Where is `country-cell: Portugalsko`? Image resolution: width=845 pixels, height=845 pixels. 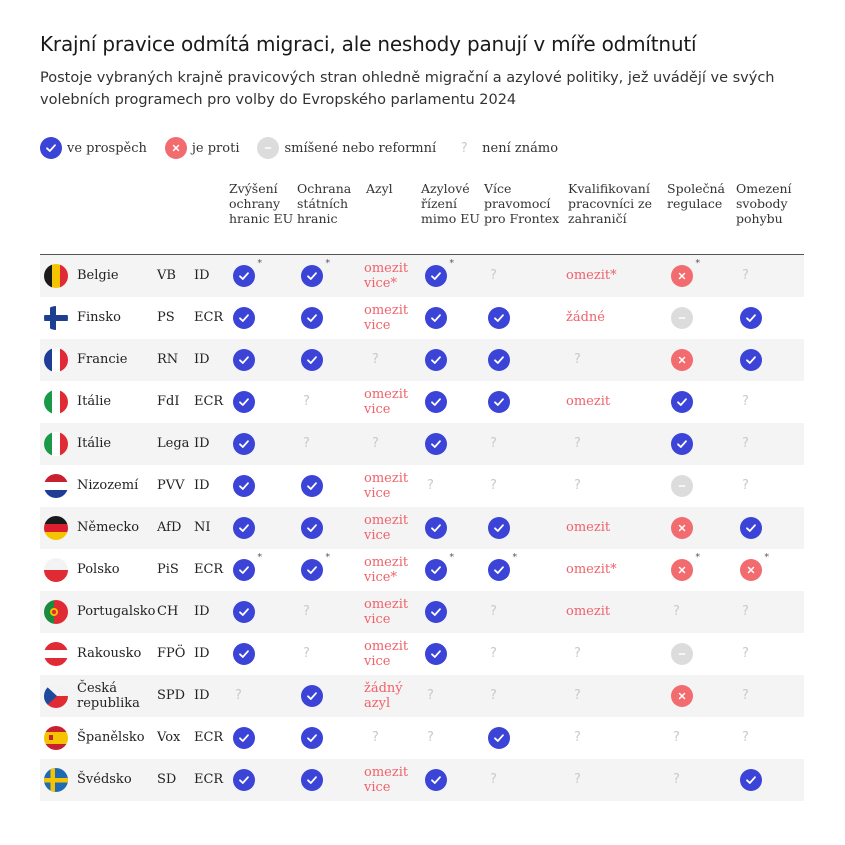 country-cell: Portugalsko is located at coordinates (98, 611).